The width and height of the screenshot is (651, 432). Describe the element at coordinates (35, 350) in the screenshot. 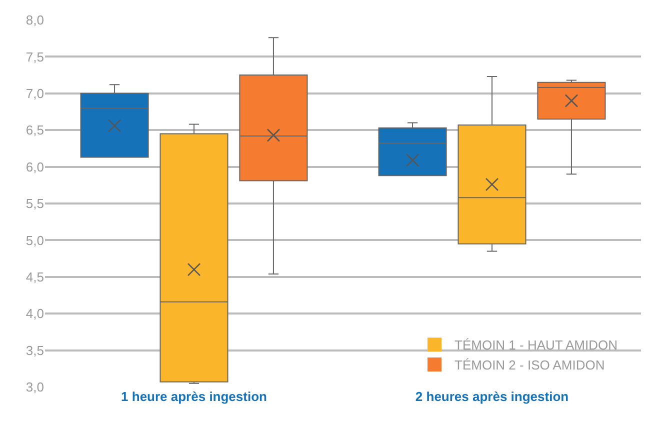

I see `y-tick-label: 3,5` at that location.